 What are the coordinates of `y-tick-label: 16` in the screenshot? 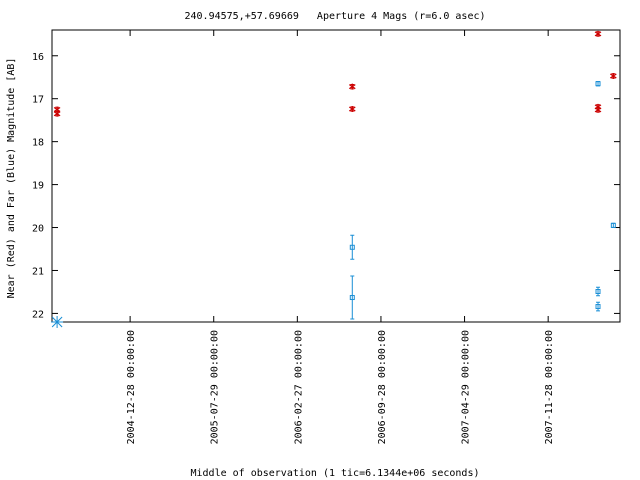 It's located at (38, 57).